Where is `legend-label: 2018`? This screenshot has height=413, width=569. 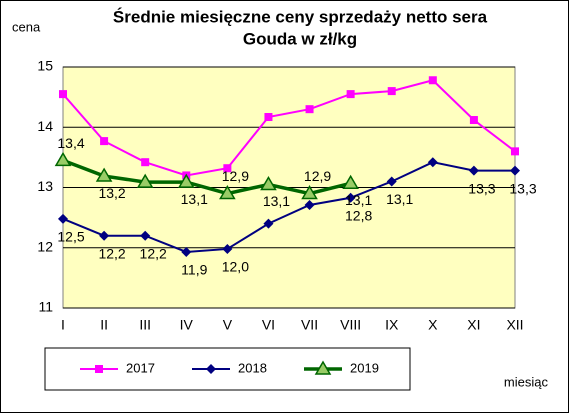 legend-label: 2018 is located at coordinates (252, 367).